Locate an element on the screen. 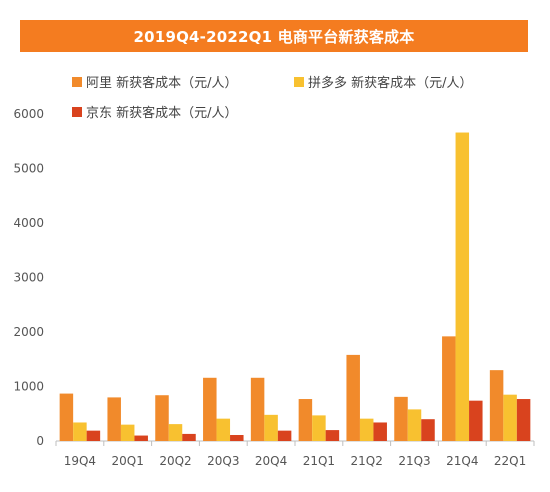  bar-alibaba-21Q3 is located at coordinates (401, 418).